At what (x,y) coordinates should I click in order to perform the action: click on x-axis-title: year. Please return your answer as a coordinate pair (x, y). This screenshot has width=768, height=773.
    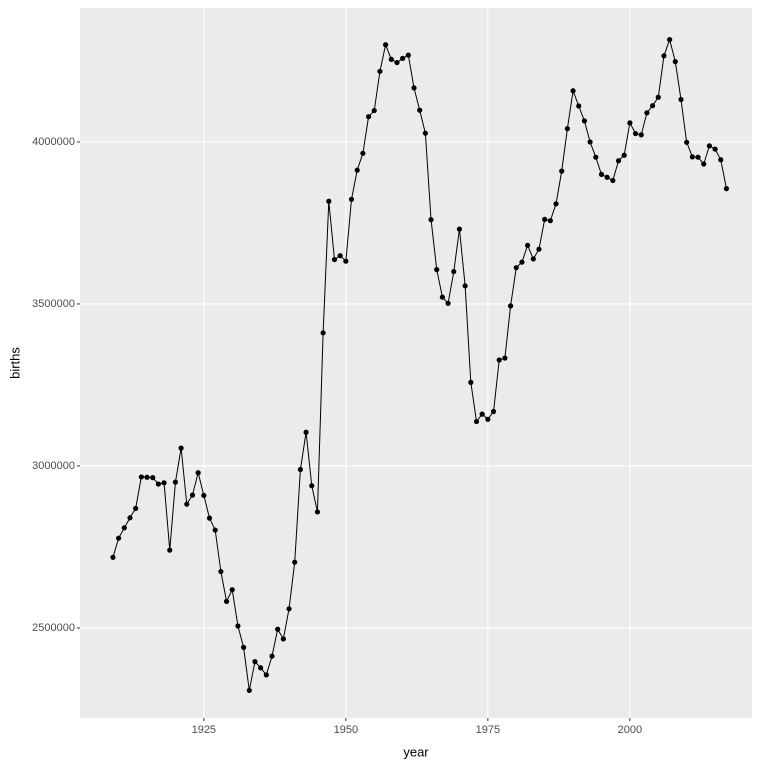
    Looking at the image, I should click on (416, 751).